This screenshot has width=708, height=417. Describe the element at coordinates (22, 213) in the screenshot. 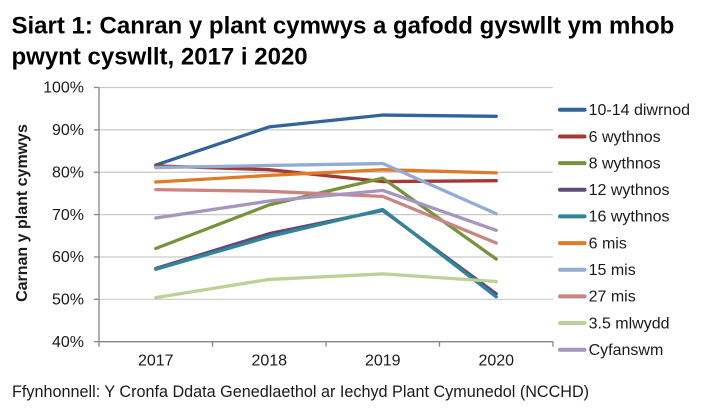

I see `svg-text: Carnan y plant cymwys` at that location.